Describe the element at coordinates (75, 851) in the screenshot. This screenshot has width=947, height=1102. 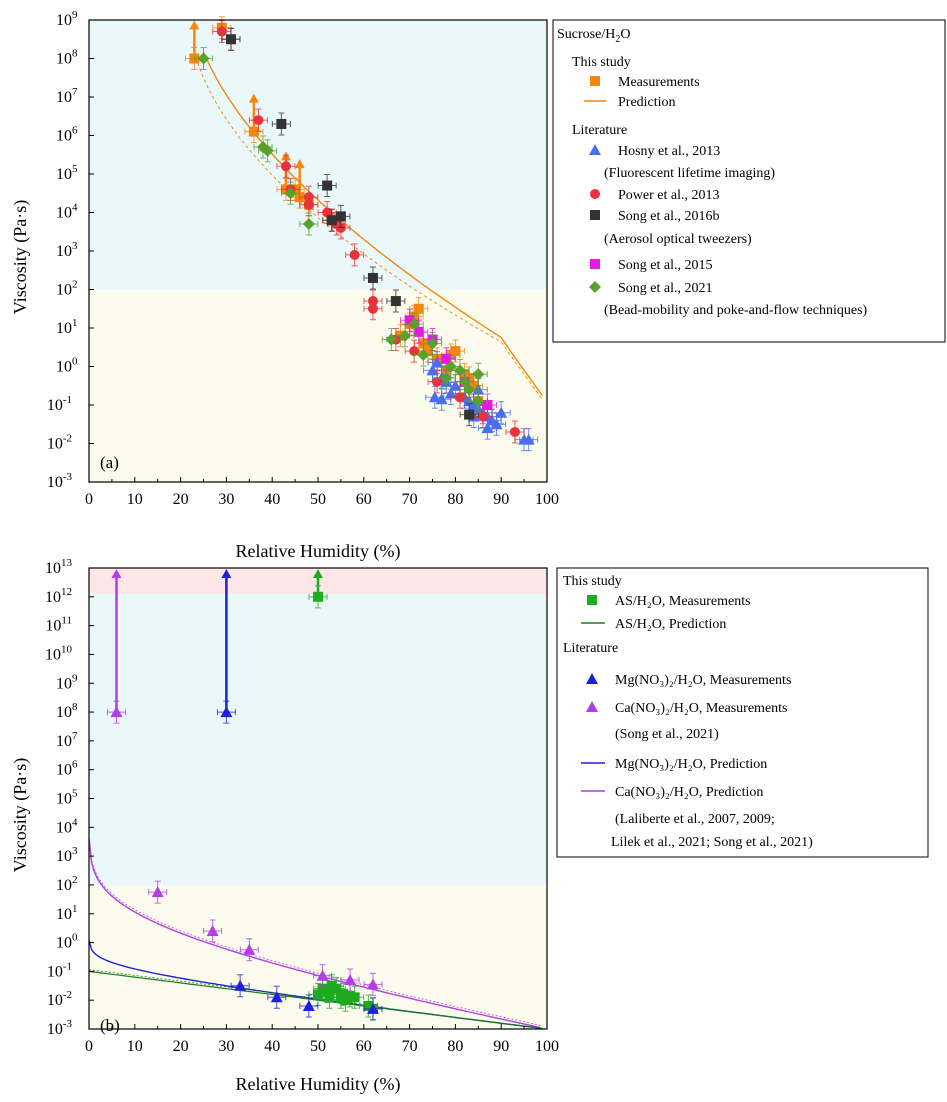
I see `y-tick-exponent: 3` at that location.